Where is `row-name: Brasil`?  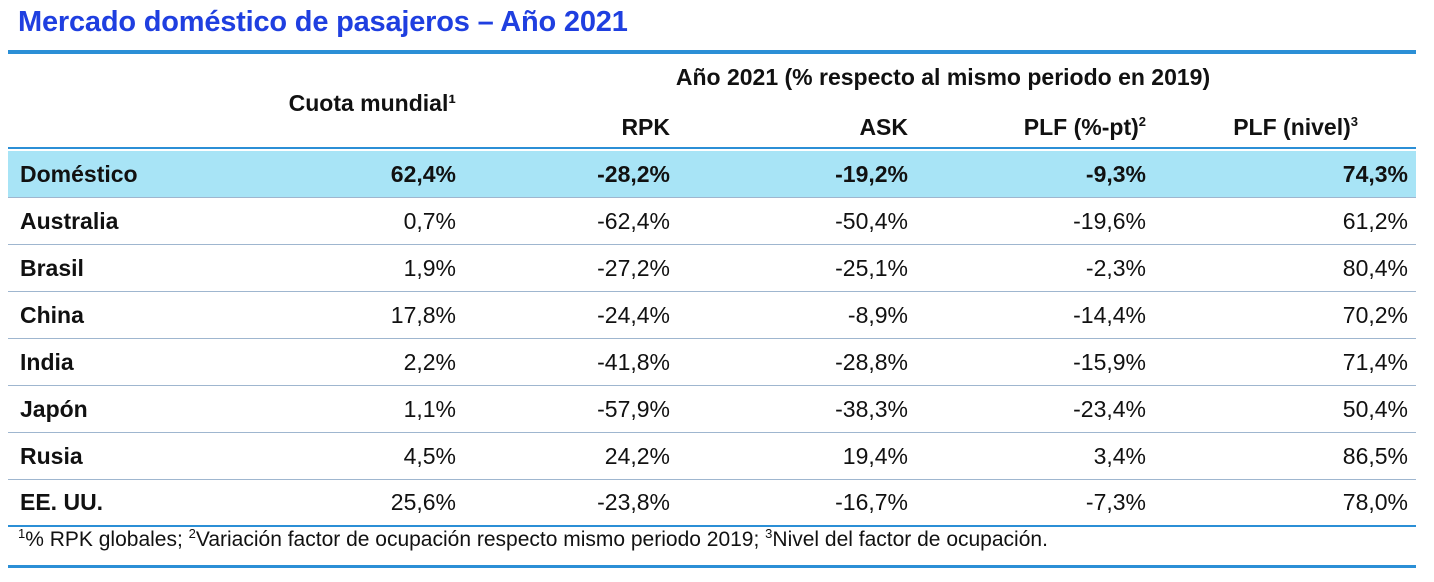
row-name: Brasil is located at coordinates (52, 267).